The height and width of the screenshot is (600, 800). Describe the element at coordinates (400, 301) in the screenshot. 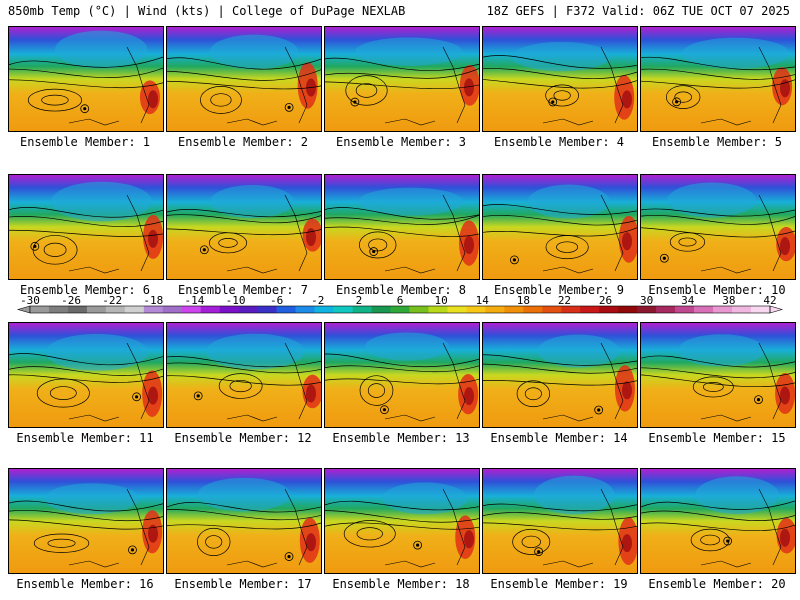

I see `colorbar-tick-label: 6` at that location.